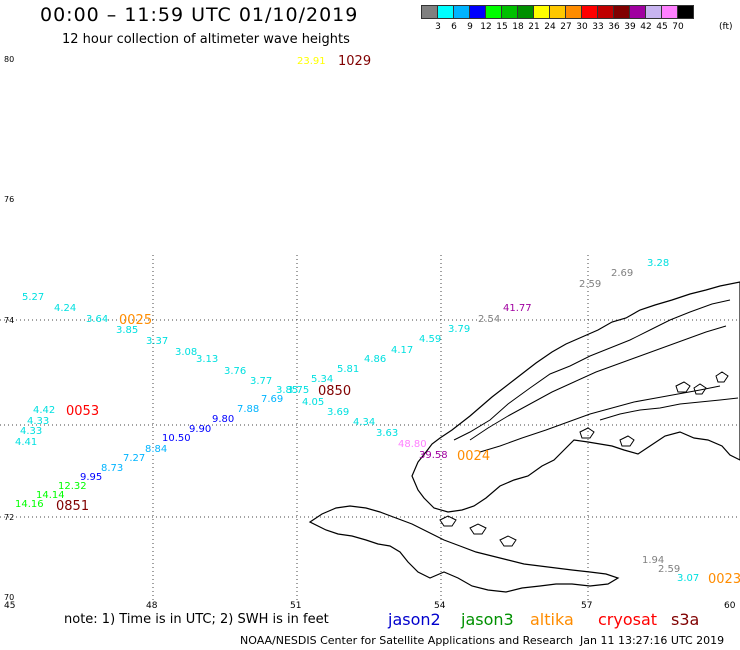 Image resolution: width=740 pixels, height=650 pixels. I want to click on legend-label: 9, so click(470, 27).